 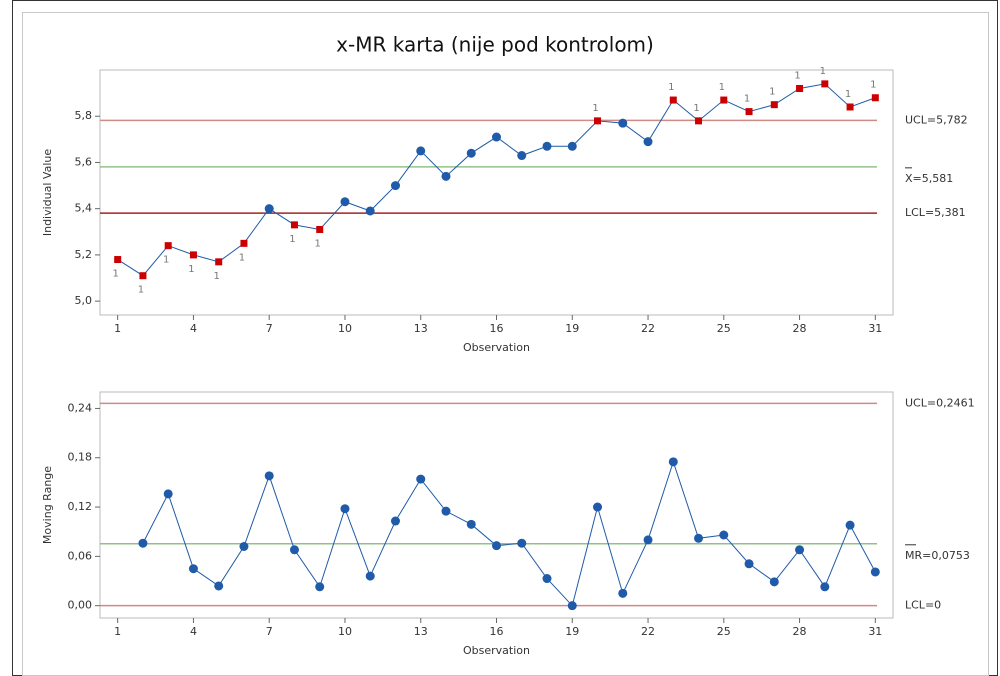 What do you see at coordinates (84, 208) in the screenshot?
I see `y-tick-label: 5,4` at bounding box center [84, 208].